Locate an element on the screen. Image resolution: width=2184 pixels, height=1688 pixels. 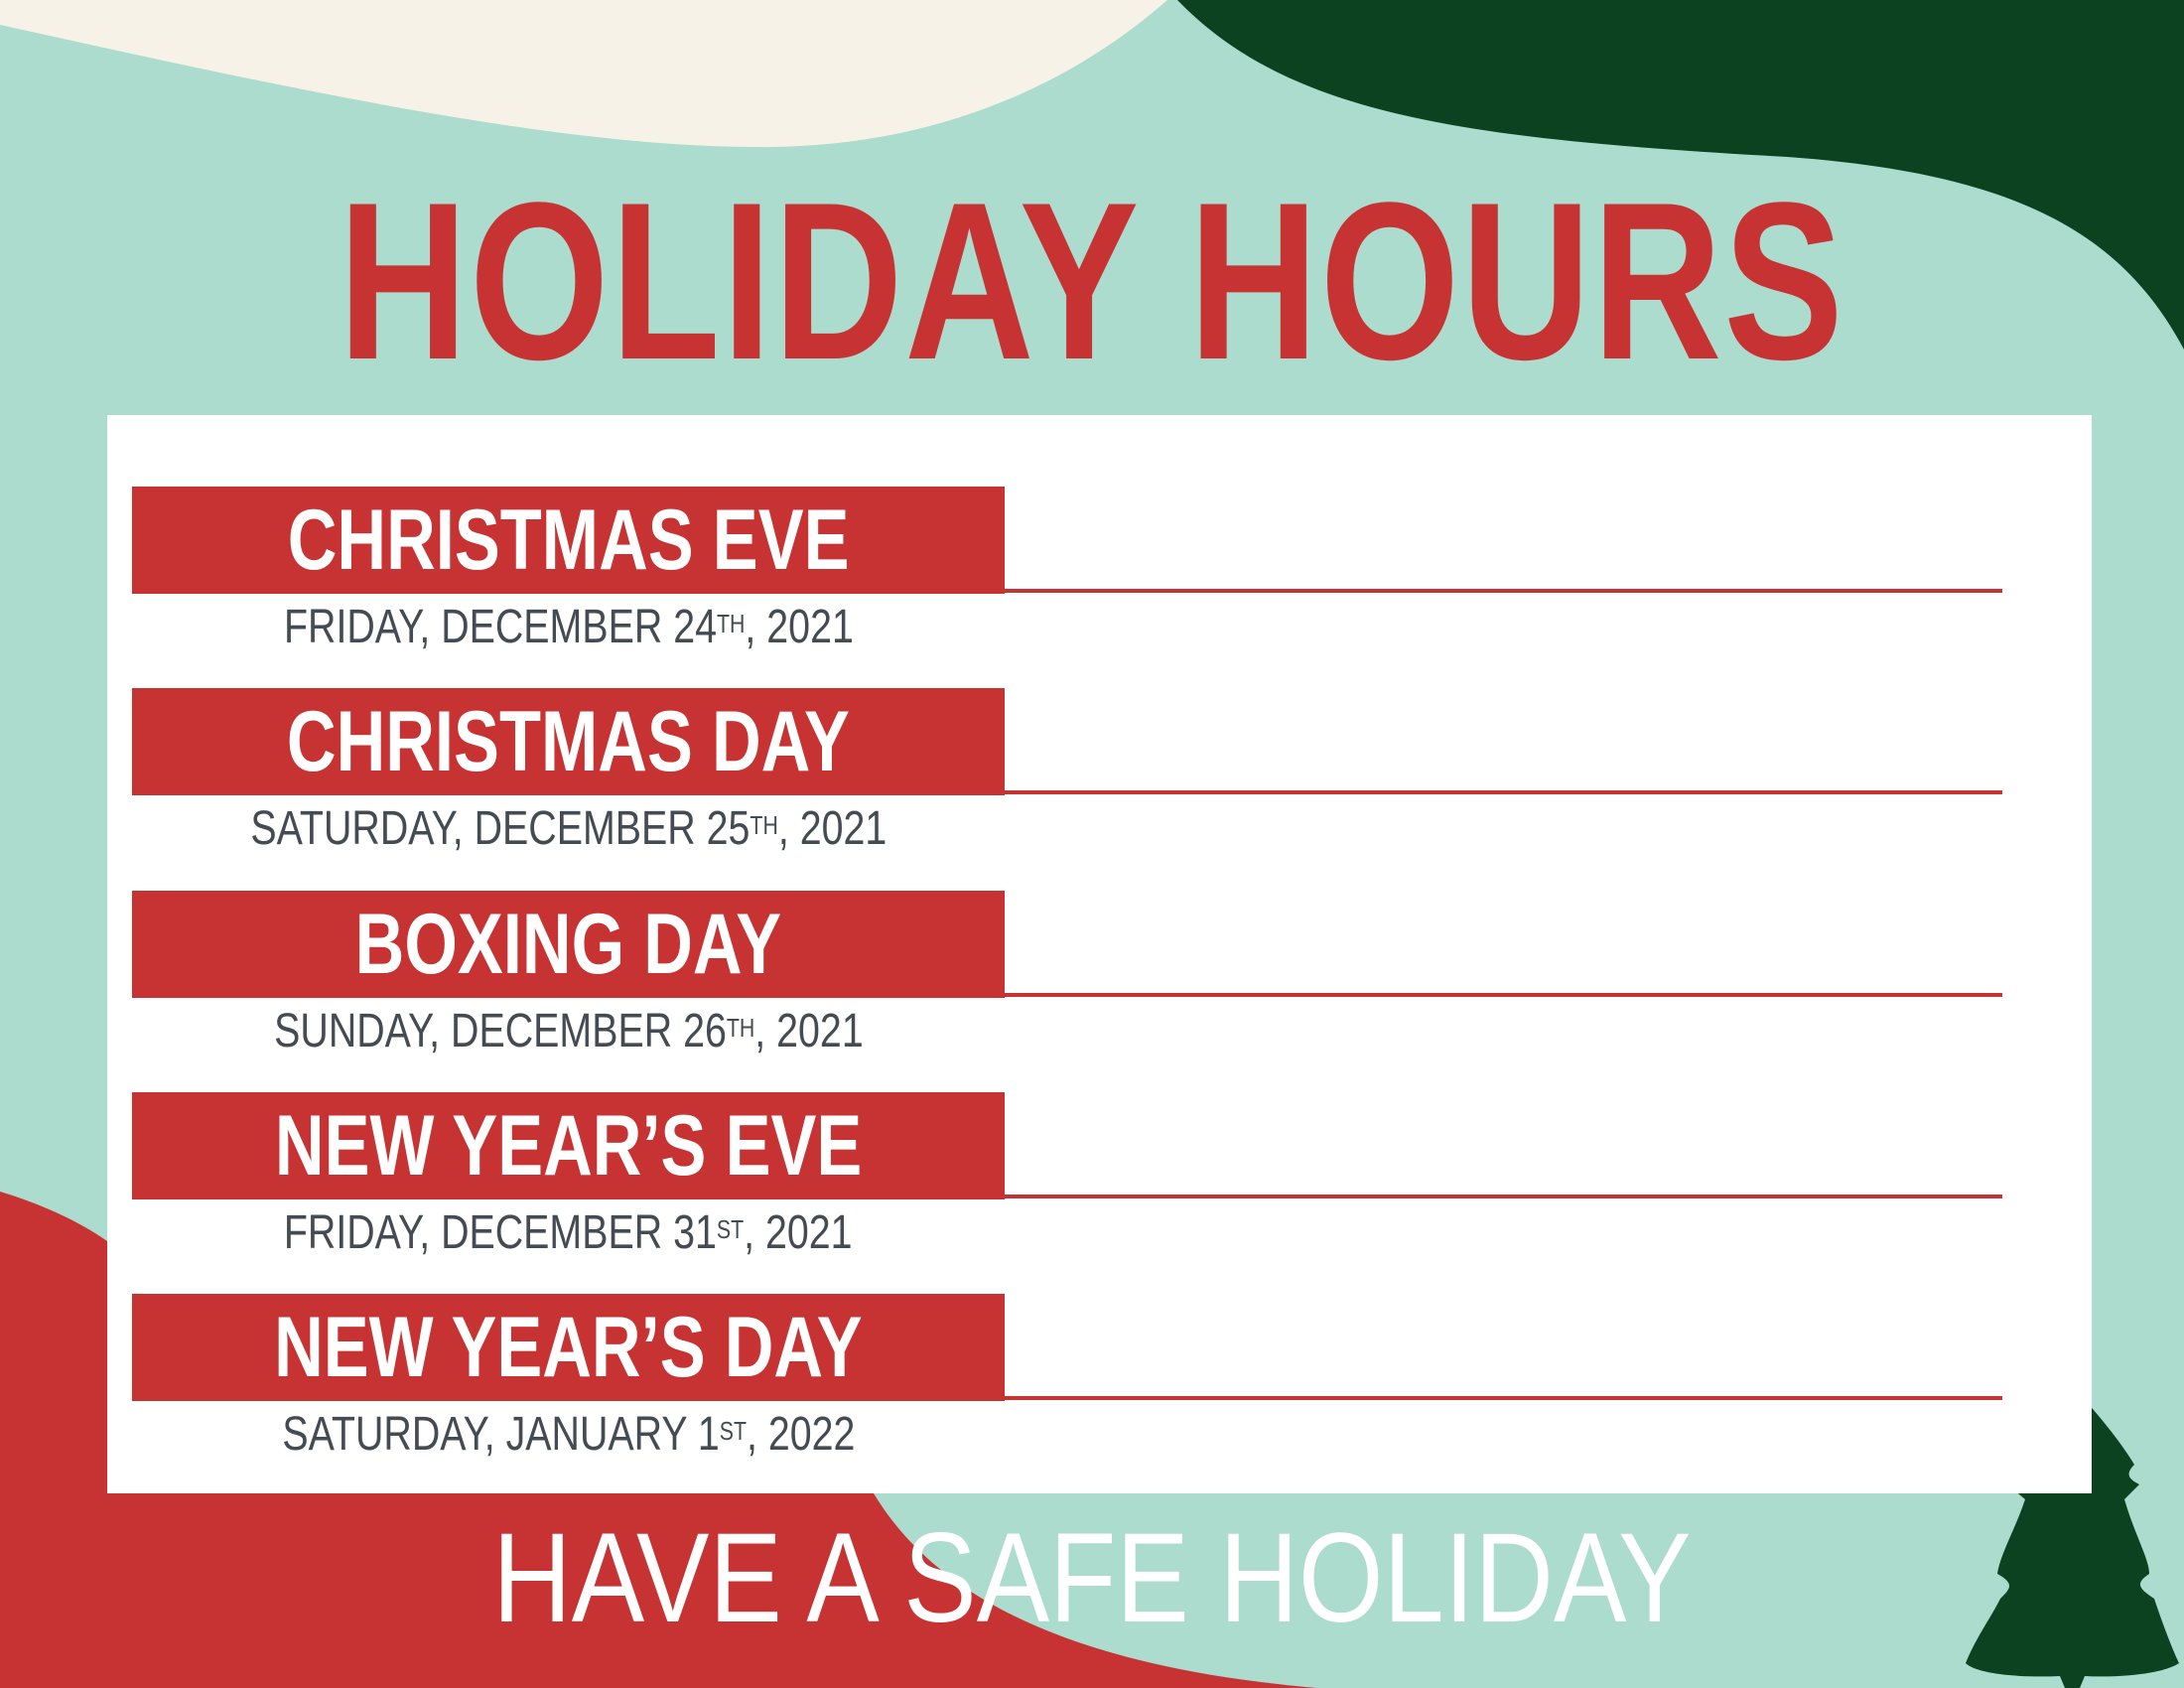
page-title: HOLIDAY HOURS is located at coordinates (1092, 281).